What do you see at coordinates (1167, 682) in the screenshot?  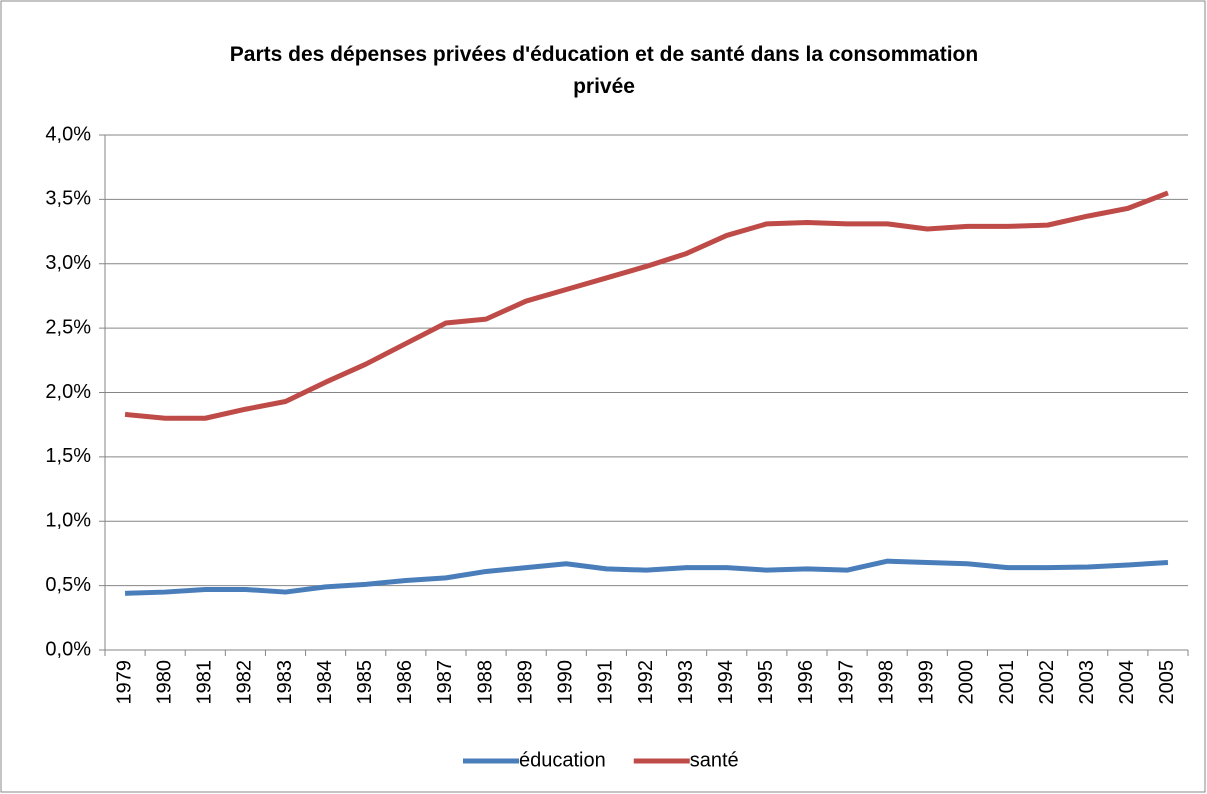 I see `x-tick-label: 2005` at bounding box center [1167, 682].